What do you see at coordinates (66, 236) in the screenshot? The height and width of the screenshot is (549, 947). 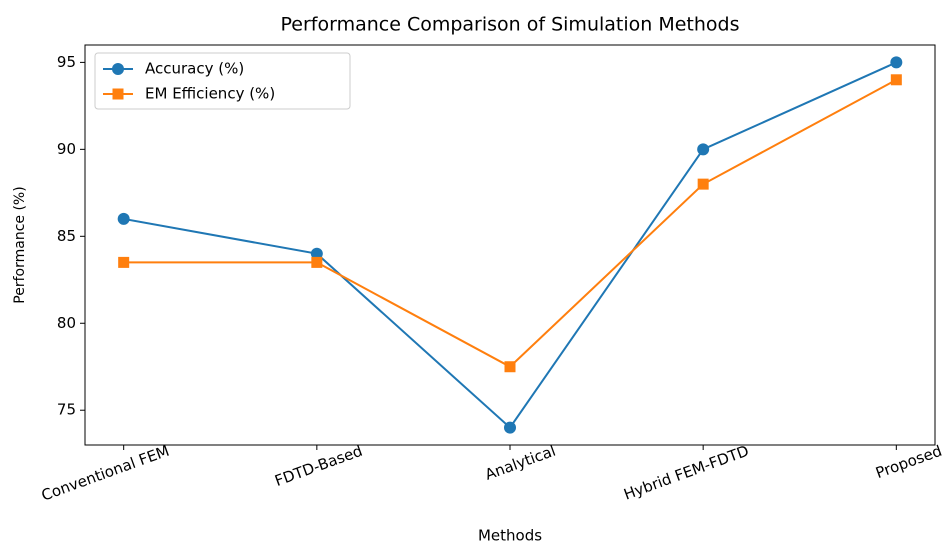 I see `y-tick-label: 85` at bounding box center [66, 236].